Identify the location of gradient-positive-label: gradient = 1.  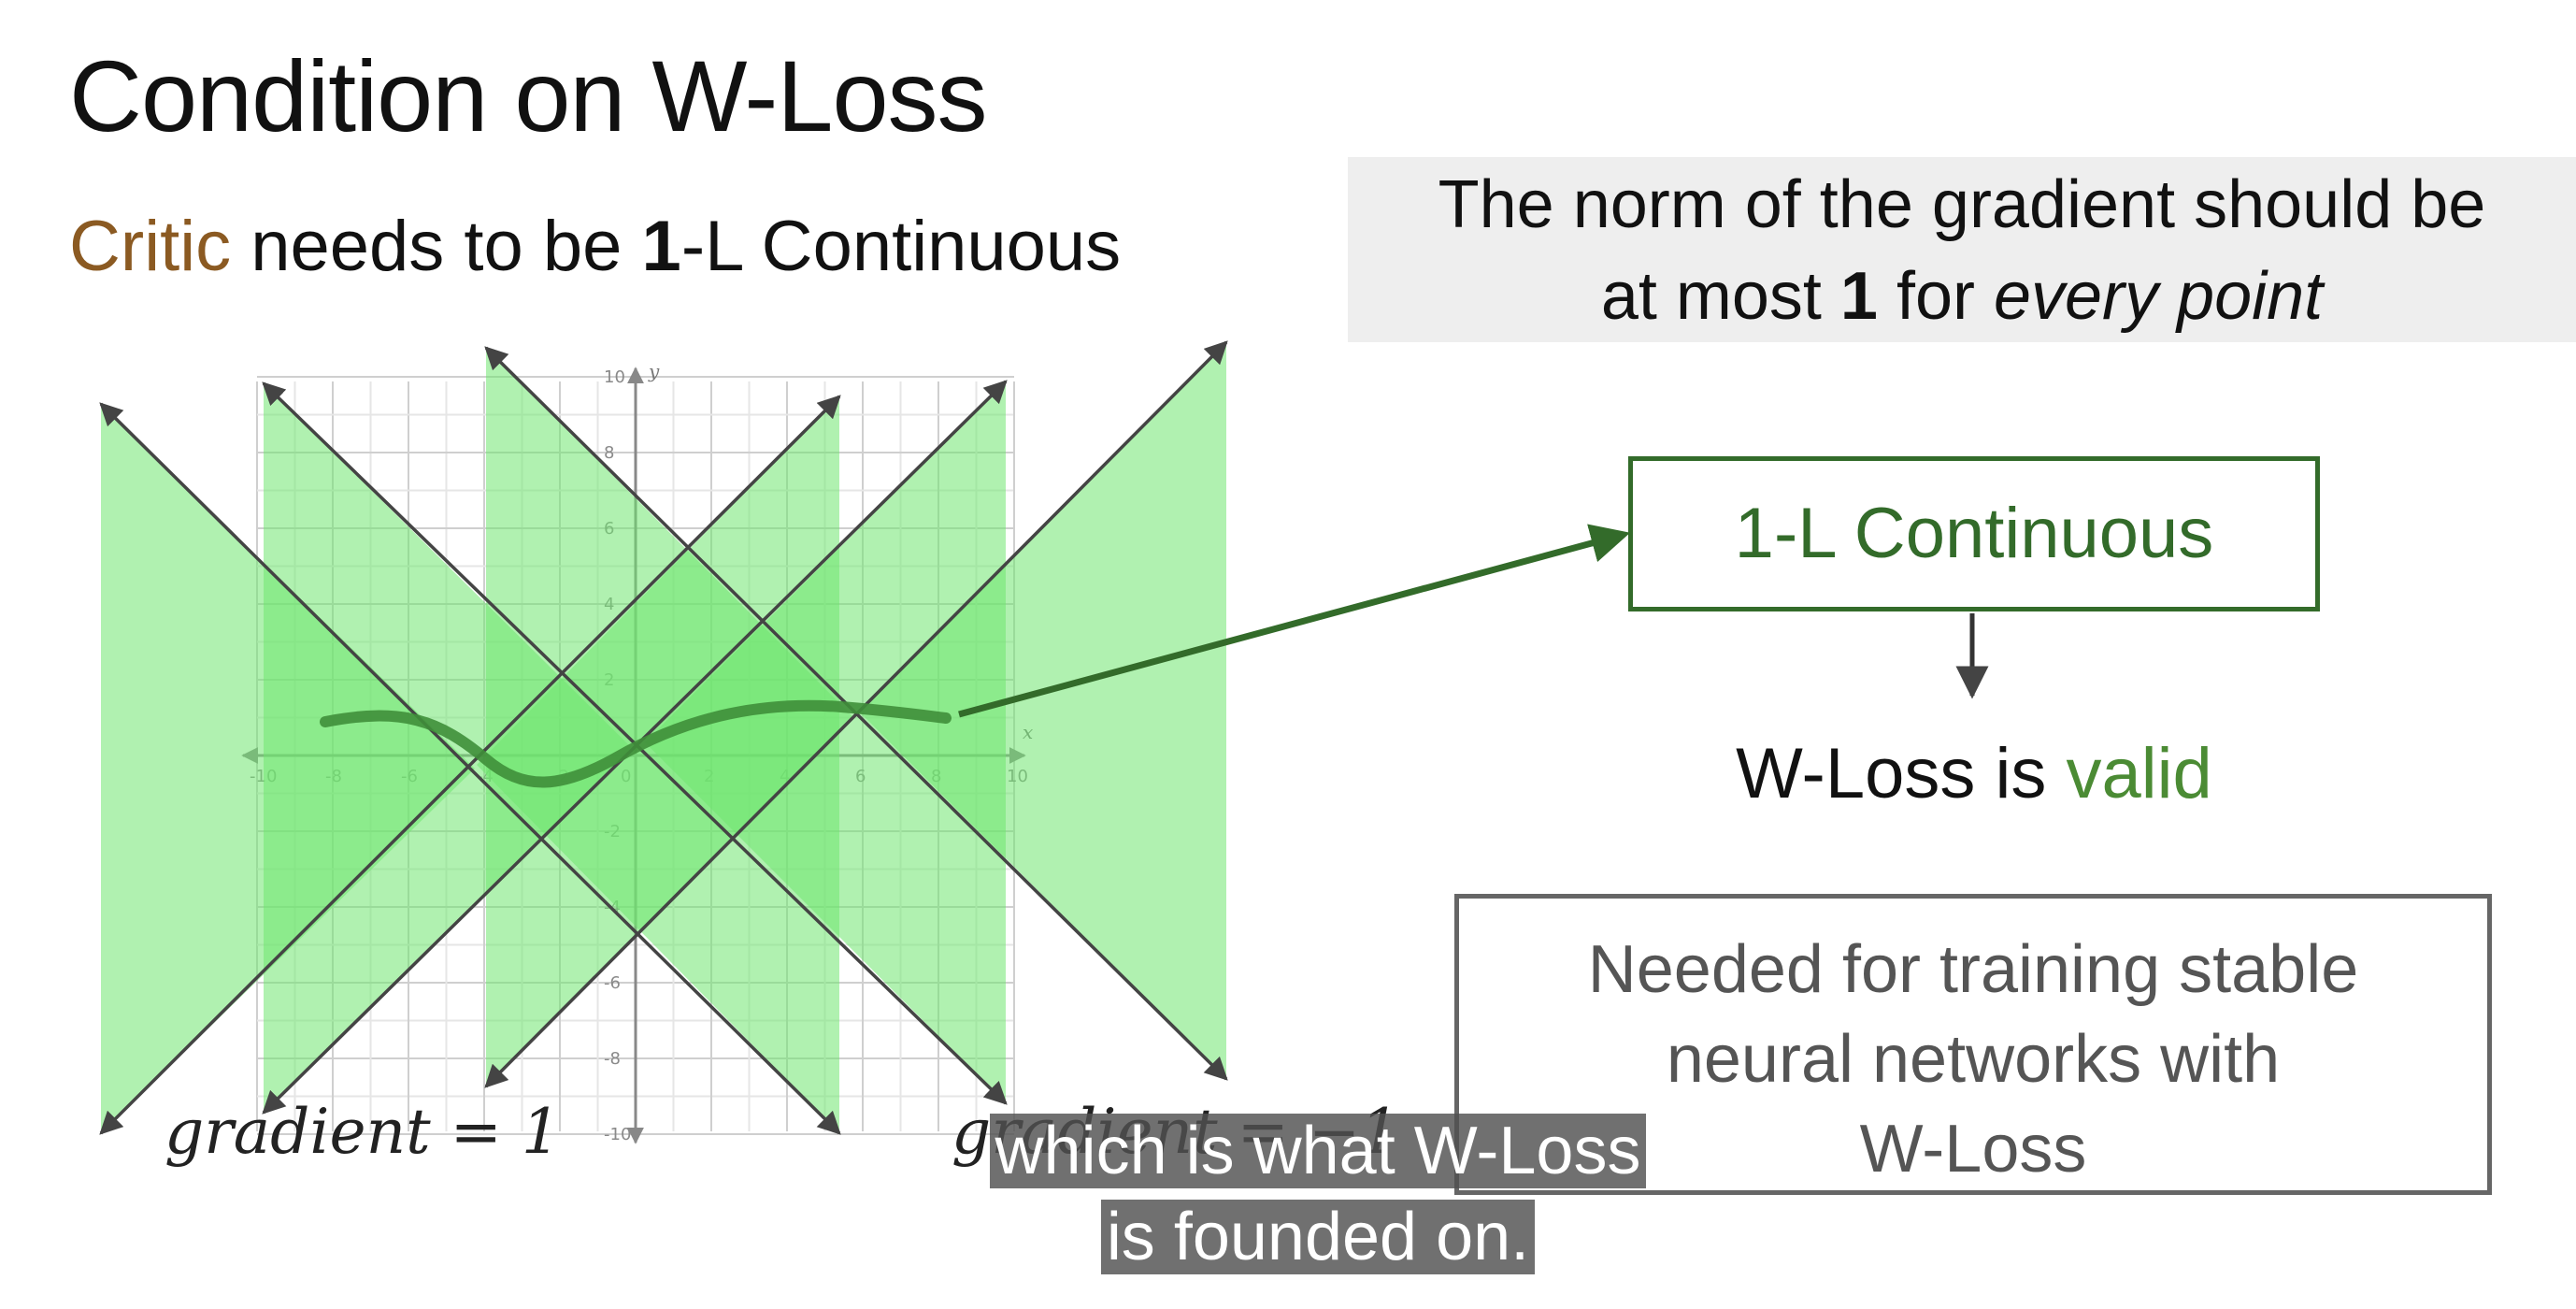
(363, 1132).